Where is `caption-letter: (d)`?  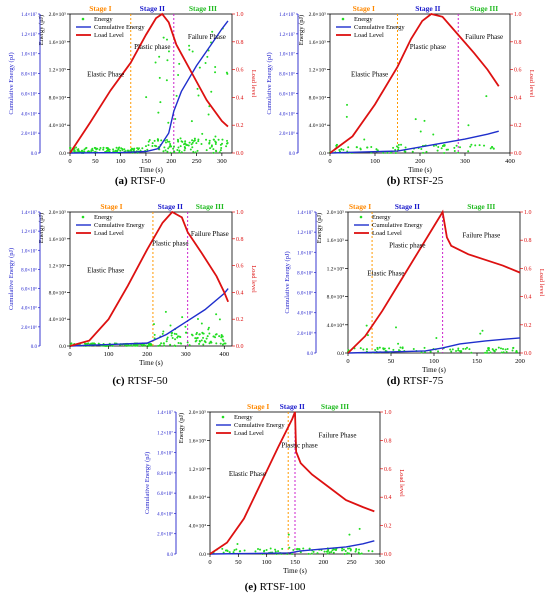
caption-letter: (d) is located at coordinates (394, 381).